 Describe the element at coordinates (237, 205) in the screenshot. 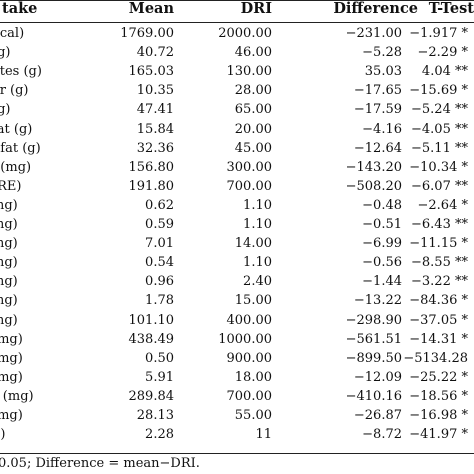

I see `table-row: mg) 0.62 1.10 −0.48 −2.64 *` at that location.